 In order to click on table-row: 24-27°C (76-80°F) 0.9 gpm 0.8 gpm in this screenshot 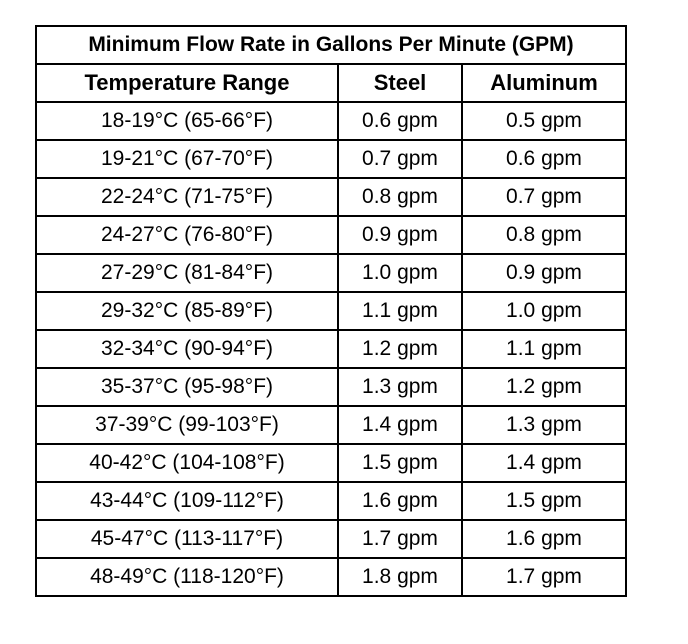, I will do `click(331, 235)`.